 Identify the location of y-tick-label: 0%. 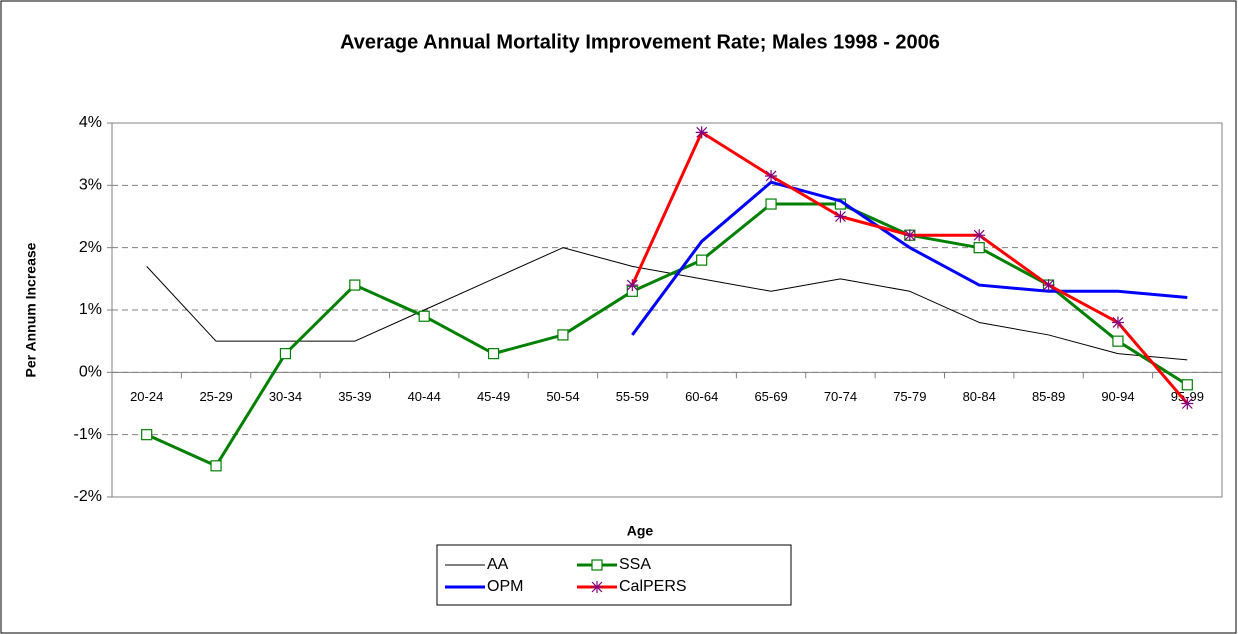
(90, 372).